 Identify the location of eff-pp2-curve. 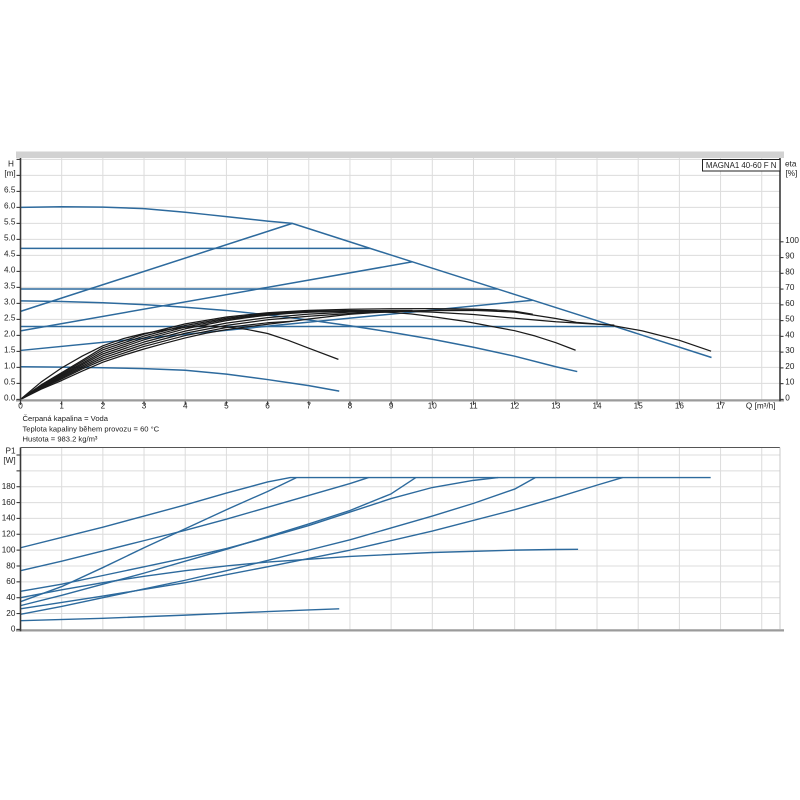
(216, 354).